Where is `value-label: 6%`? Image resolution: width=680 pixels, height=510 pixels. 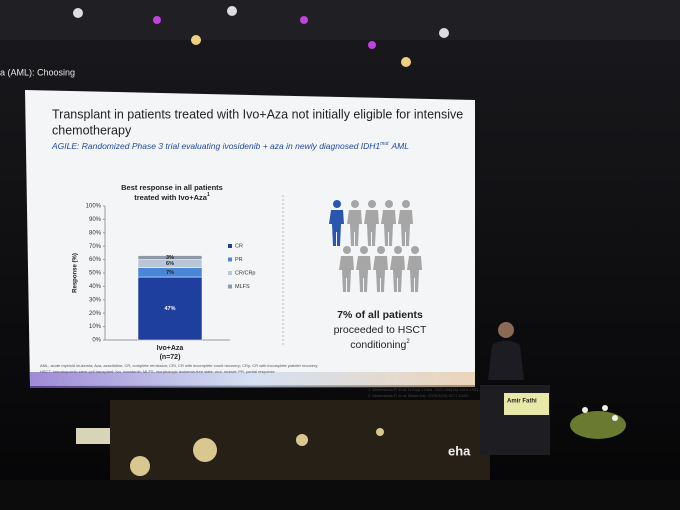
value-label: 6% is located at coordinates (170, 264).